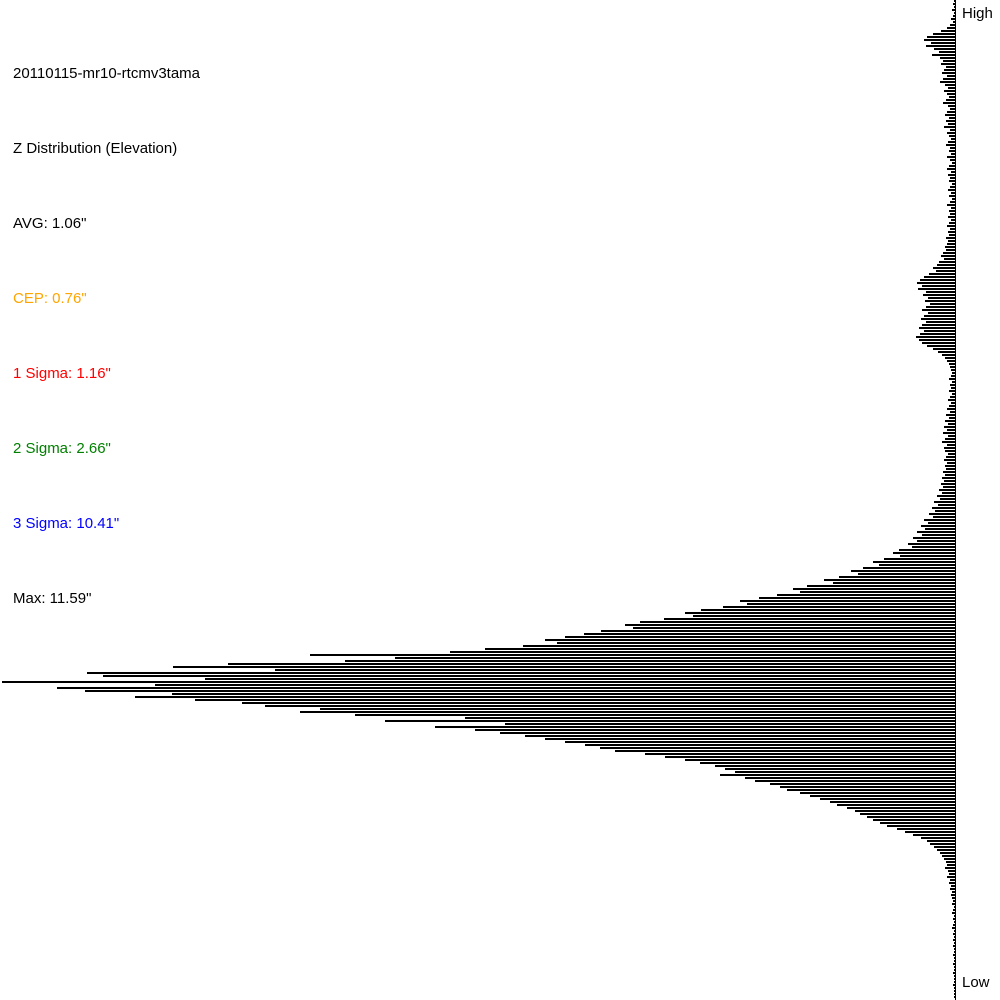  I want to click on axis-label-high: High, so click(977, 13).